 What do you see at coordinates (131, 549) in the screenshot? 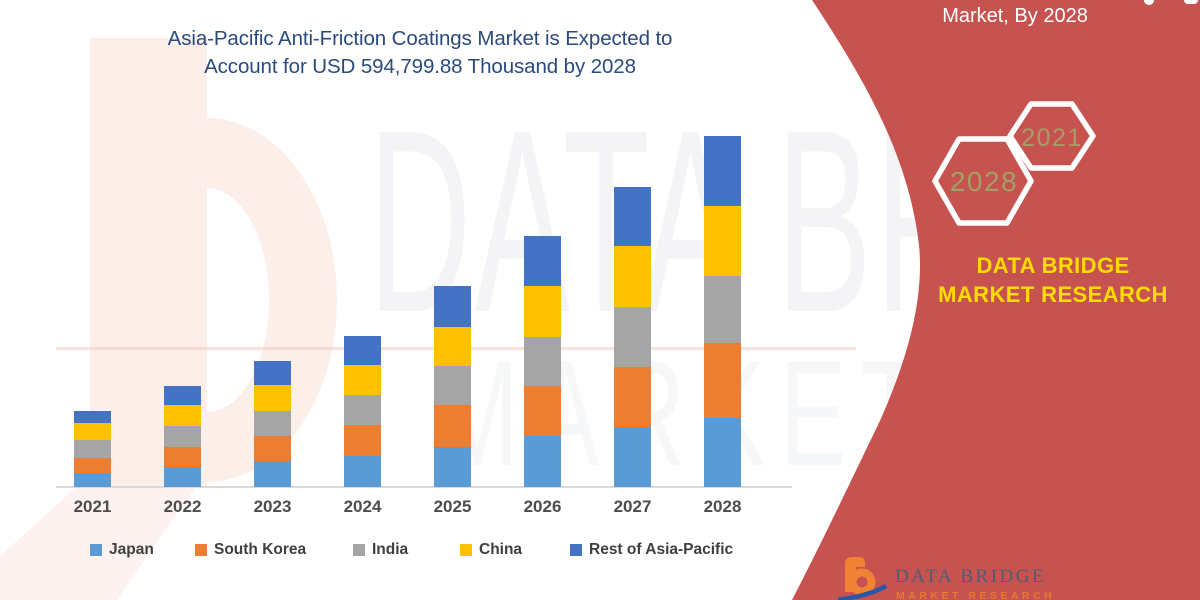
I see `legend-label: Japan` at bounding box center [131, 549].